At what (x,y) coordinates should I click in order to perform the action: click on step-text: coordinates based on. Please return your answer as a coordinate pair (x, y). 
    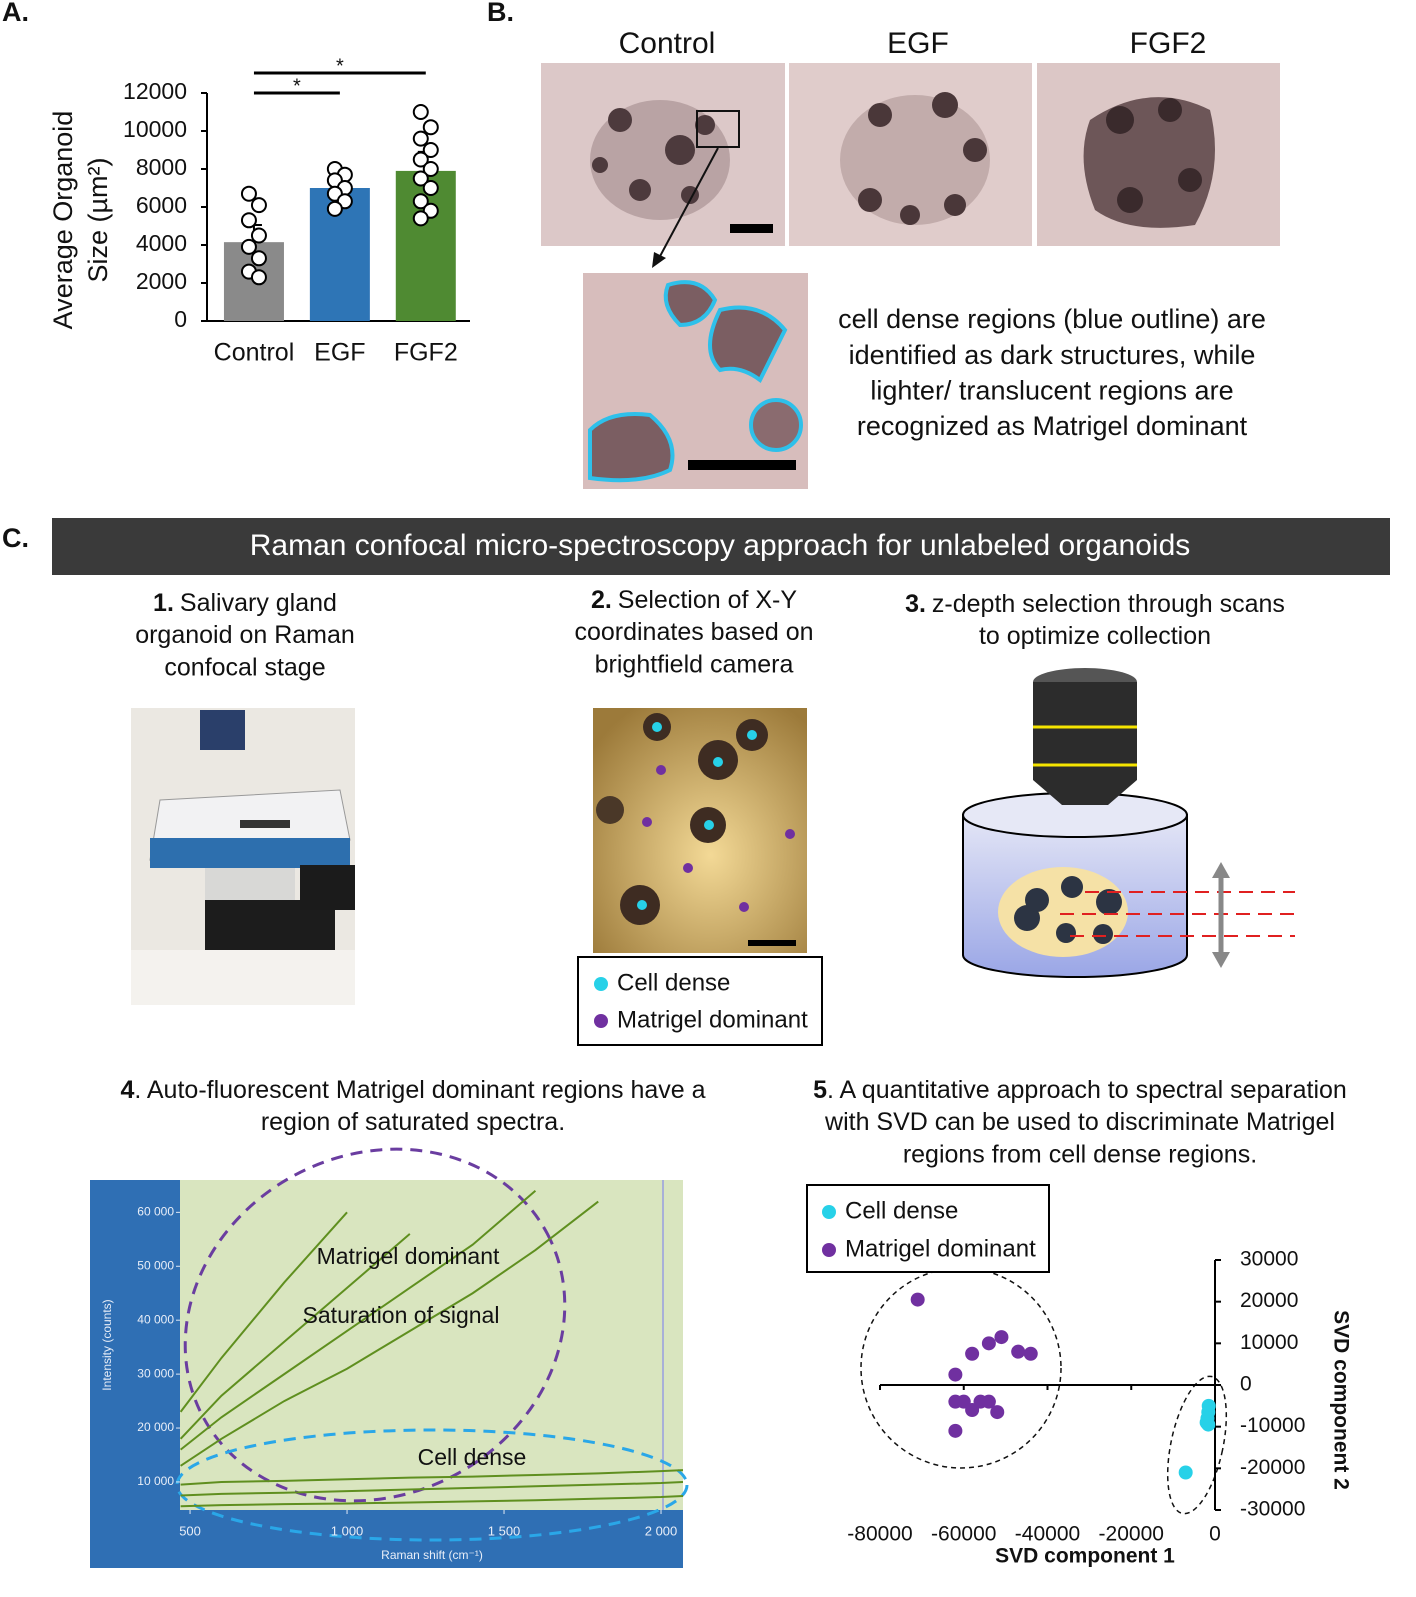
    Looking at the image, I should click on (693, 632).